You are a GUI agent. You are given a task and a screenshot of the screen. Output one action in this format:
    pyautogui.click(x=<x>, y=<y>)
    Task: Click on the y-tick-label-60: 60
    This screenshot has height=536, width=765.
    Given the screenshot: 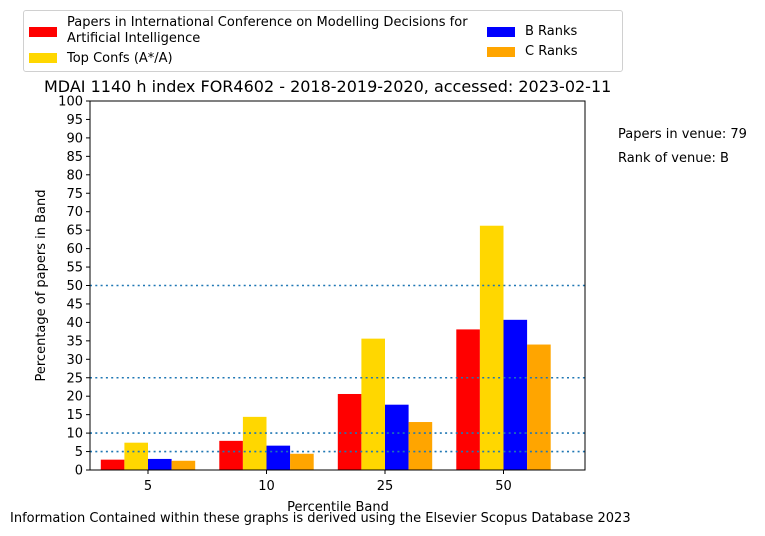 What is the action you would take?
    pyautogui.click(x=74, y=249)
    